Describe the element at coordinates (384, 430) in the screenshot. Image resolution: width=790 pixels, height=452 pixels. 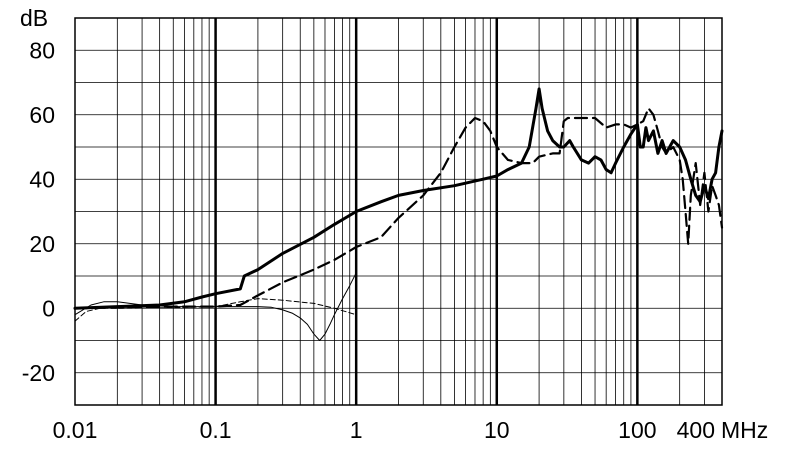
I see `x-tick-labels: 0.01 0.1 1 10 100 400` at that location.